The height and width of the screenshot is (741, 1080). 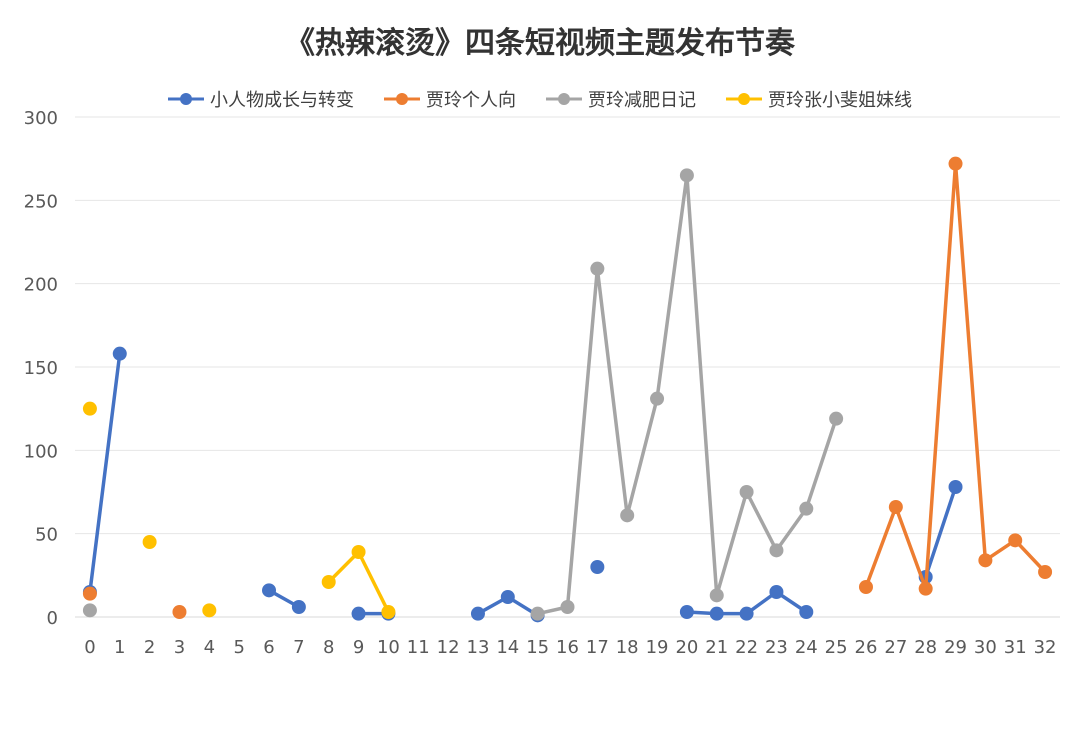 What do you see at coordinates (52, 618) in the screenshot?
I see `y-tick-label: 0` at bounding box center [52, 618].